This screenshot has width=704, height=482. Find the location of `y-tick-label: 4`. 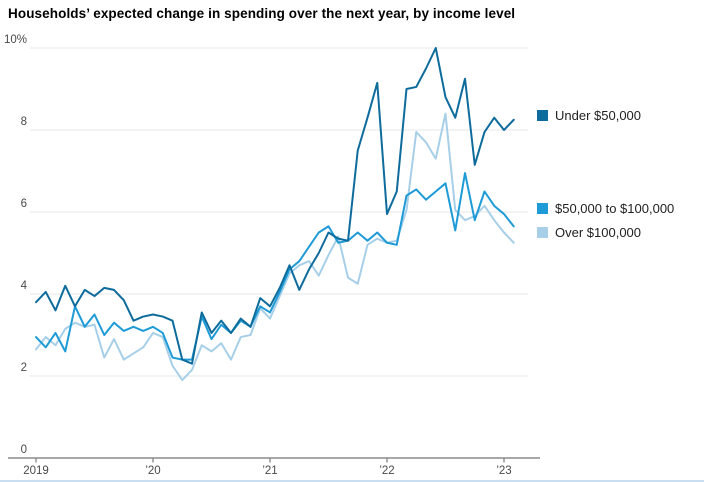

y-tick-label: 4 is located at coordinates (24, 286).